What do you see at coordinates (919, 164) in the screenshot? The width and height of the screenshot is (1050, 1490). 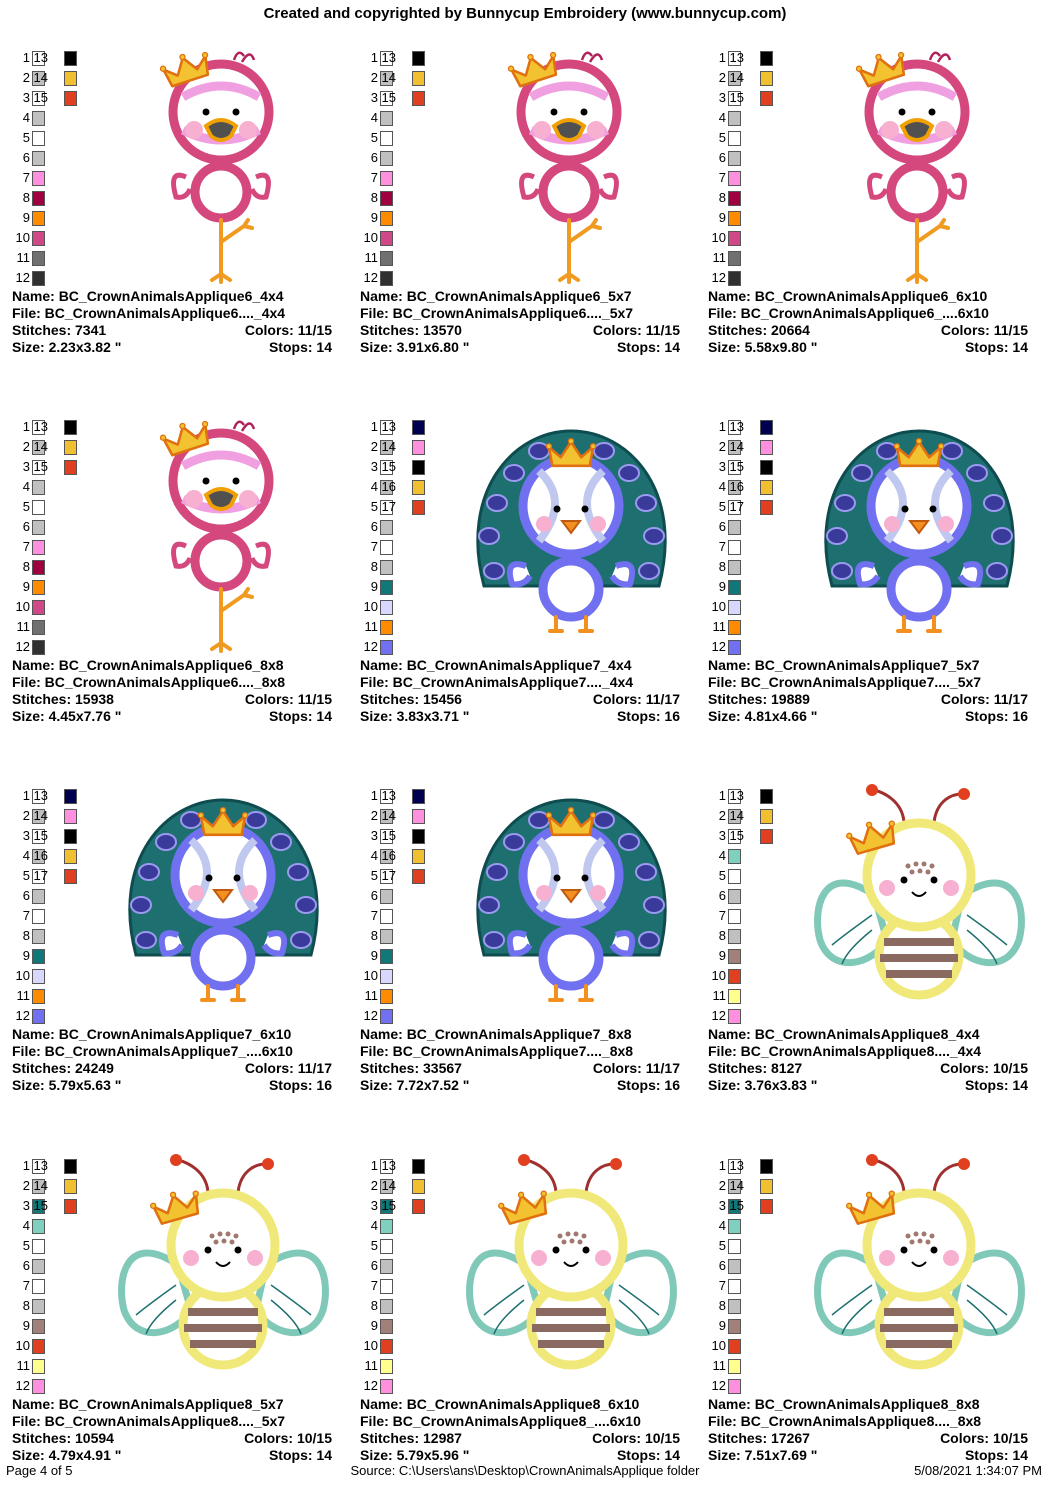 I see `flamingo-icon` at bounding box center [919, 164].